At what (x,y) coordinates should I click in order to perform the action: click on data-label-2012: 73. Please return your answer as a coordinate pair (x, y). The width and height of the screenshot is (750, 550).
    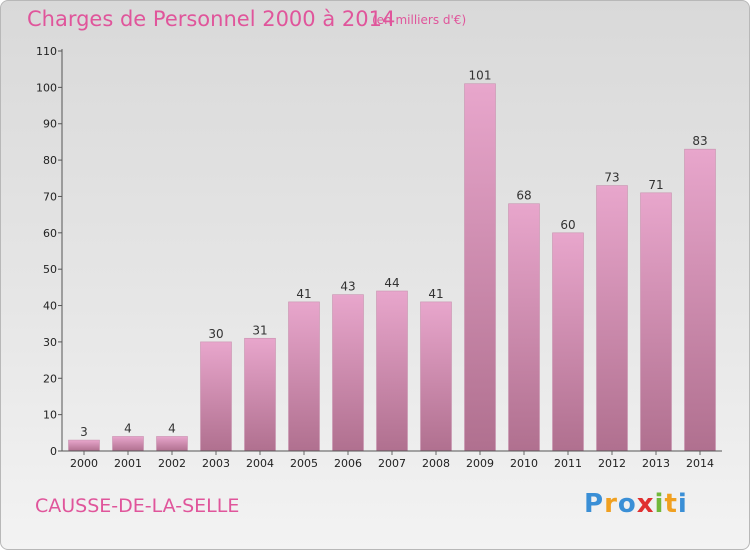
    Looking at the image, I should click on (611, 178).